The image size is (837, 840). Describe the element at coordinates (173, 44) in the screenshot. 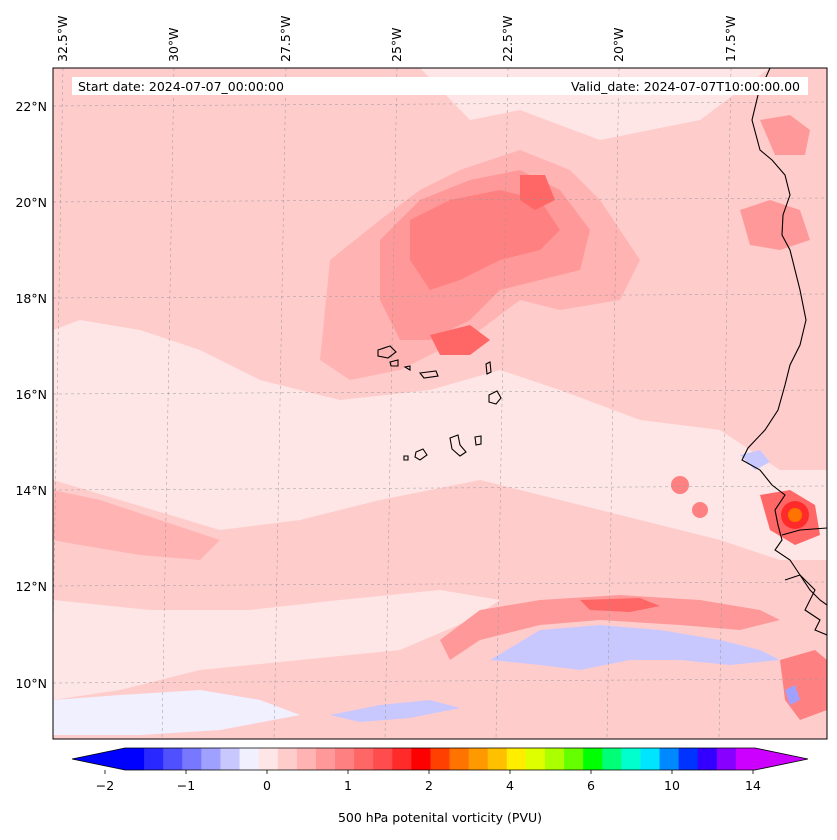

I see `longitude-label: 30°W` at that location.